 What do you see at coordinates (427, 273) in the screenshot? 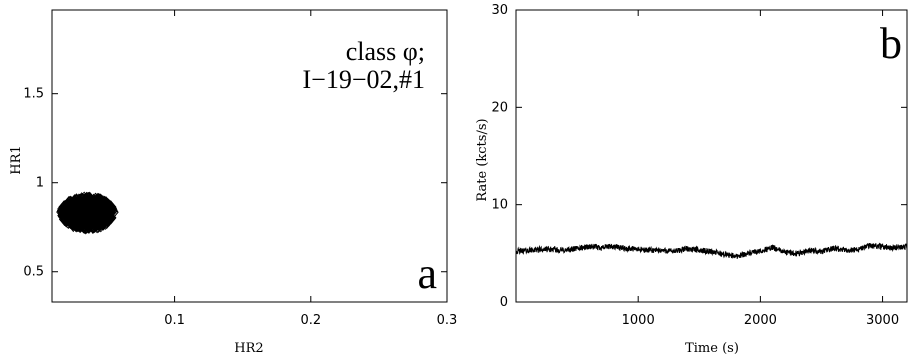
I see `panel-a-letter: a` at bounding box center [427, 273].